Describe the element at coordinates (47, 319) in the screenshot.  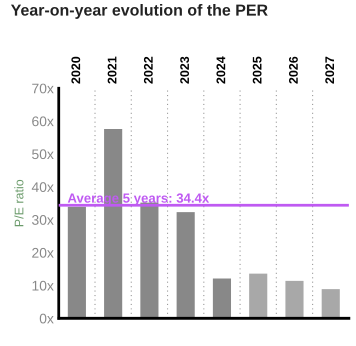
I see `y-tick-label: 0x` at that location.